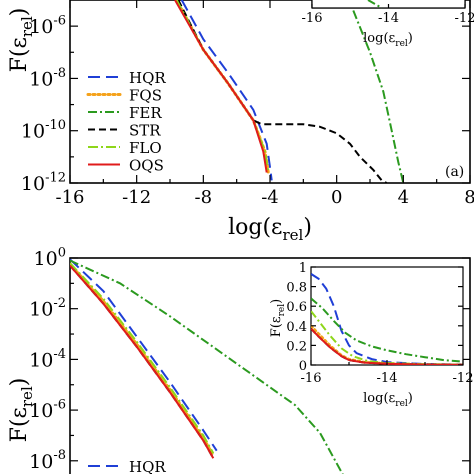 The image size is (474, 474). I want to click on legend-label-flo: FLO, so click(145, 148).